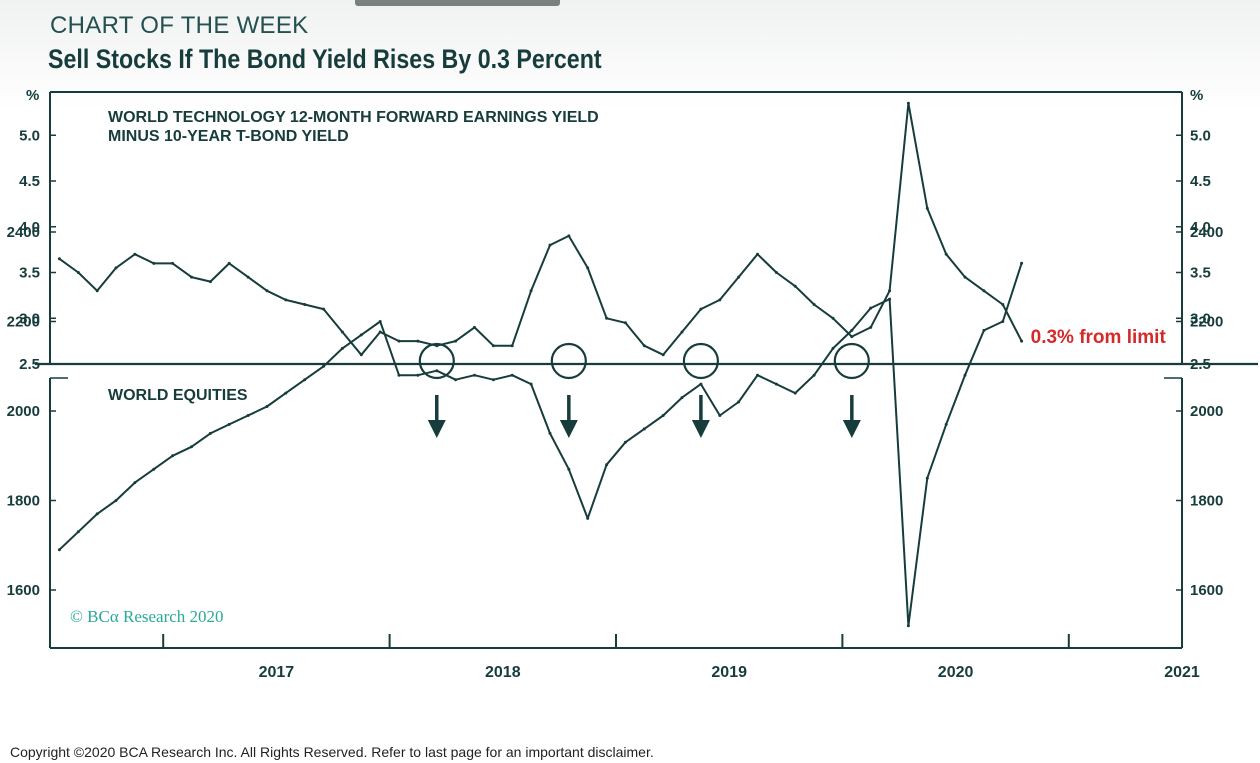 Image resolution: width=1260 pixels, height=763 pixels. Describe the element at coordinates (178, 395) in the screenshot. I see `panel-title: WORLD EQUITIES` at that location.